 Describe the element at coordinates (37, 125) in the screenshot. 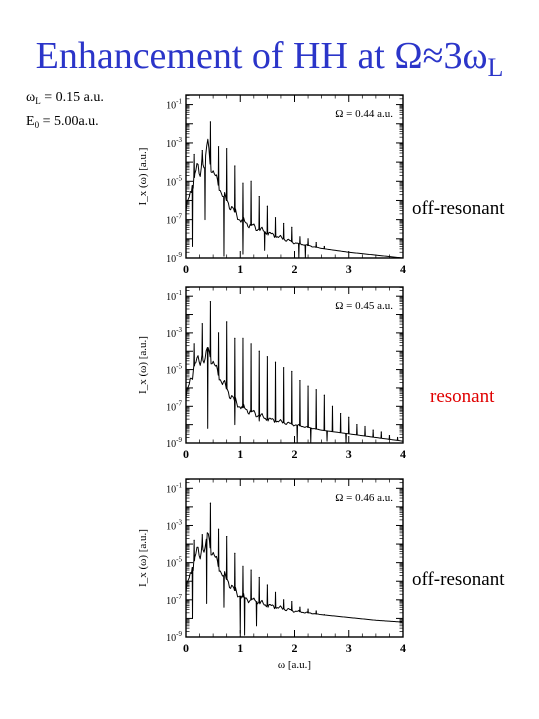

I see `param-subscript: 0` at that location.